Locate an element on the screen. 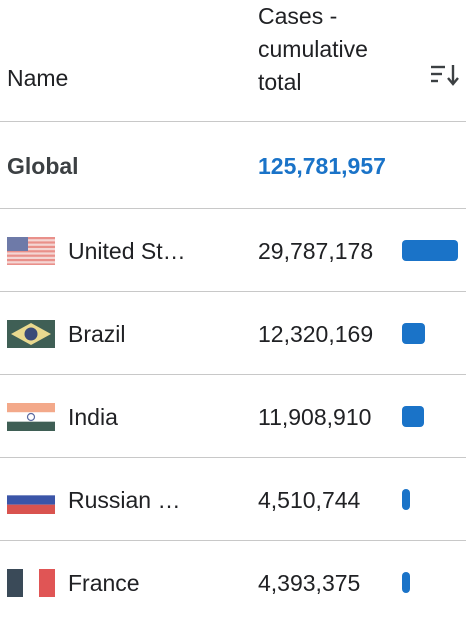 This screenshot has width=466, height=623. table-row: India 11,908,910 is located at coordinates (233, 416).